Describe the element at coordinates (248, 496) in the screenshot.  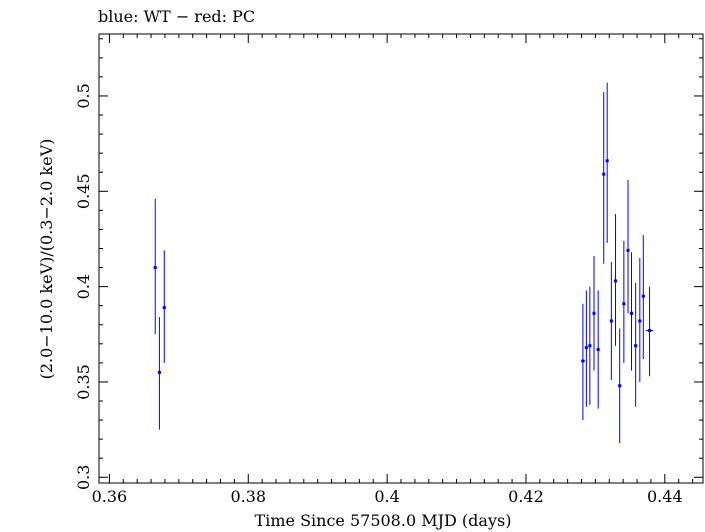
I see `x-tick-label: 0.38` at that location.